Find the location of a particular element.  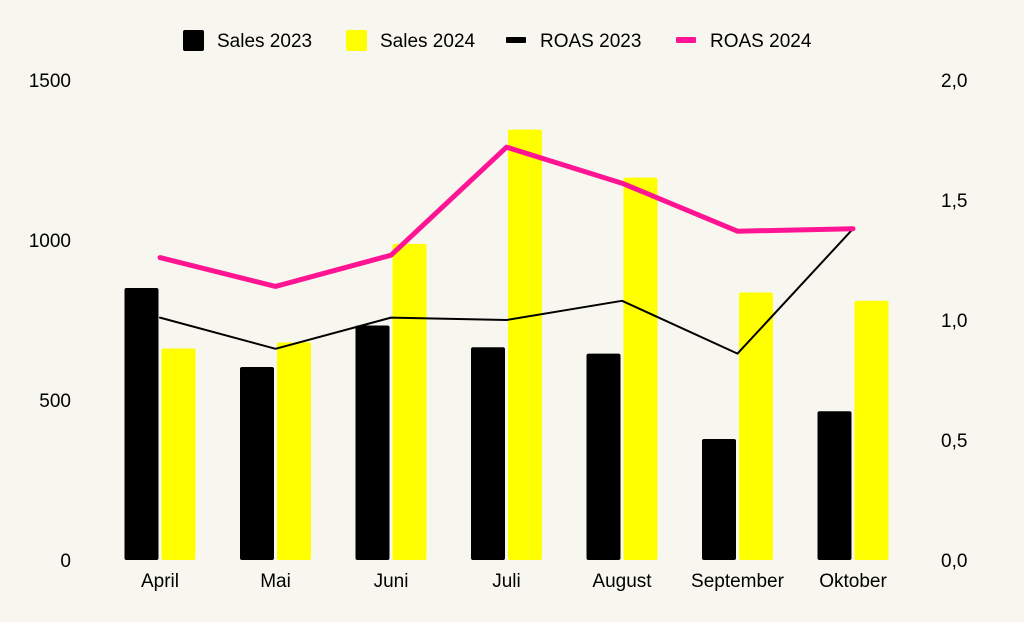

x-tick-label: September is located at coordinates (738, 581).